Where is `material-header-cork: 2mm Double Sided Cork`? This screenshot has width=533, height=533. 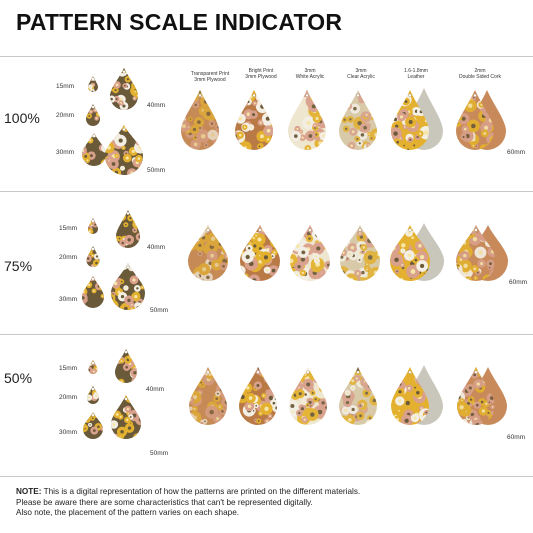
material-header-cork: 2mm Double Sided Cork is located at coordinates (480, 74).